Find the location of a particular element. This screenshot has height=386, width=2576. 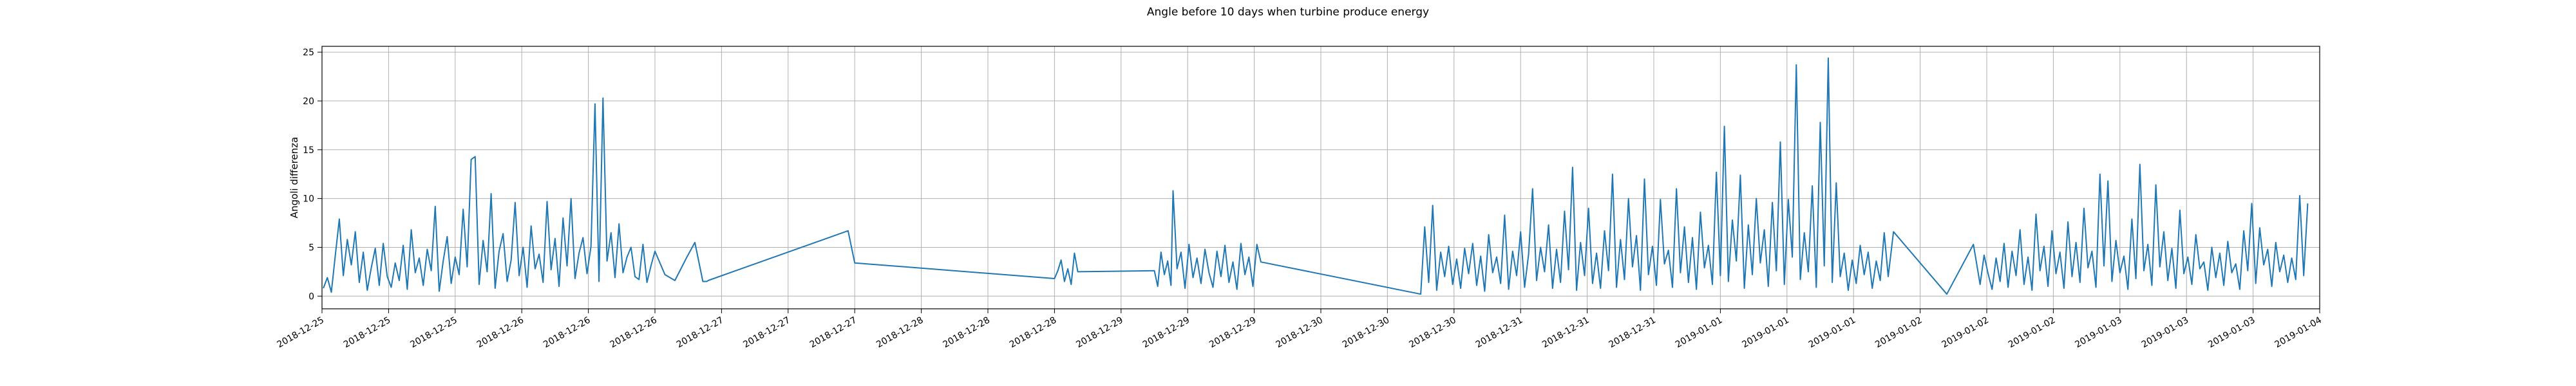

y-tick-label: 15 is located at coordinates (309, 150).